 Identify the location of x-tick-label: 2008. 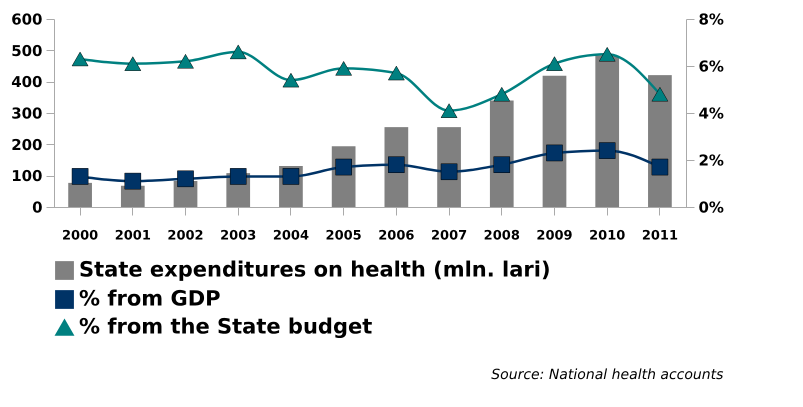
(502, 236).